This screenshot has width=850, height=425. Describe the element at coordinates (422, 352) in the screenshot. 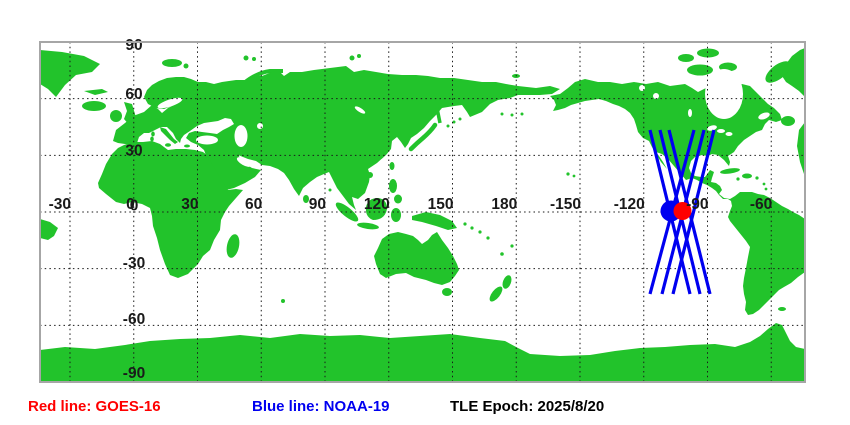

I see `landmass-antarctica` at that location.